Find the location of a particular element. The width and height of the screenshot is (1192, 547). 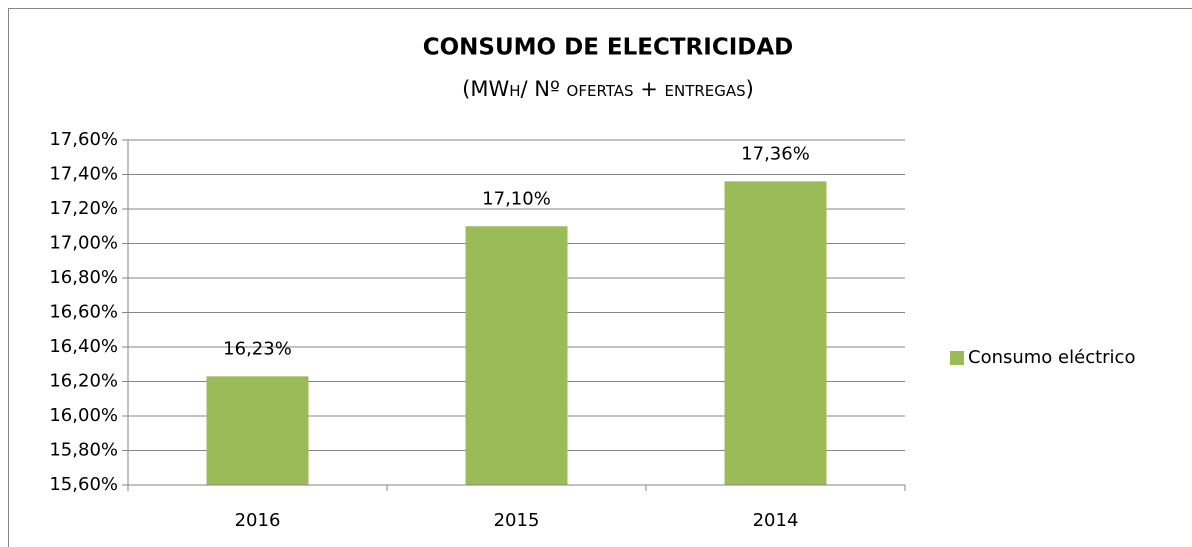

y-tick-label: 16,00% is located at coordinates (83, 415).